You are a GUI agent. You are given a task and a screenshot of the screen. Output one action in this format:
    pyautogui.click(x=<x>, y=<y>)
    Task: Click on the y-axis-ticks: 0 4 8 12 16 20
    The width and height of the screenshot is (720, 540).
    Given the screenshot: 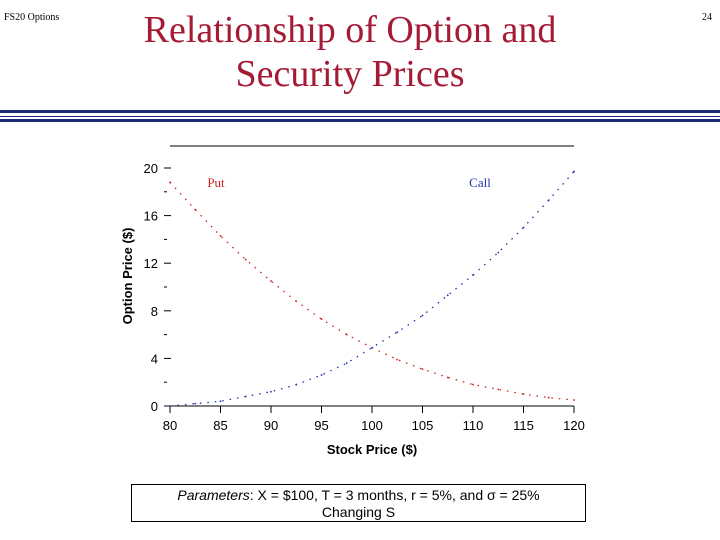 What is the action you would take?
    pyautogui.click(x=157, y=287)
    